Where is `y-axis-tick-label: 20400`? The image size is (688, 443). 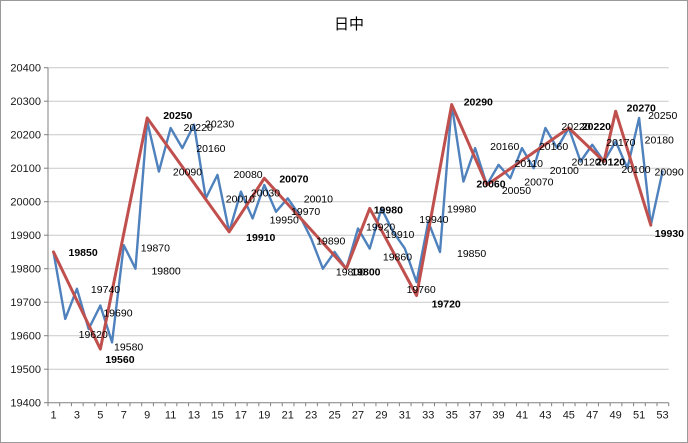
y-axis-tick-label: 20400 is located at coordinates (25, 69).